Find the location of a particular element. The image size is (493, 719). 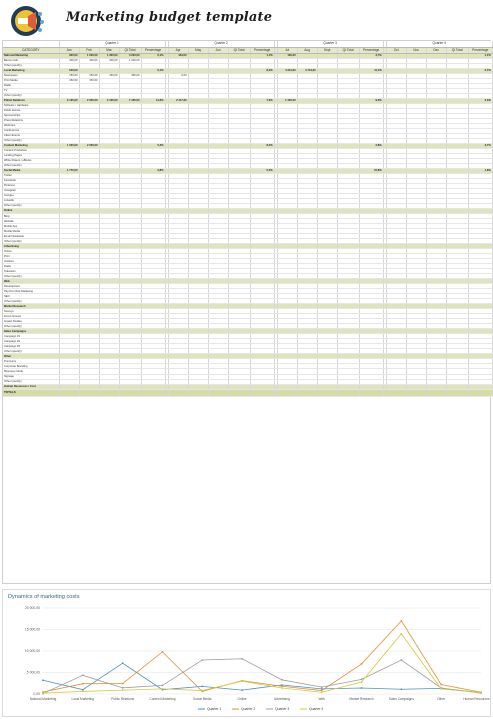

value-cell: 400,00 is located at coordinates (69, 61).